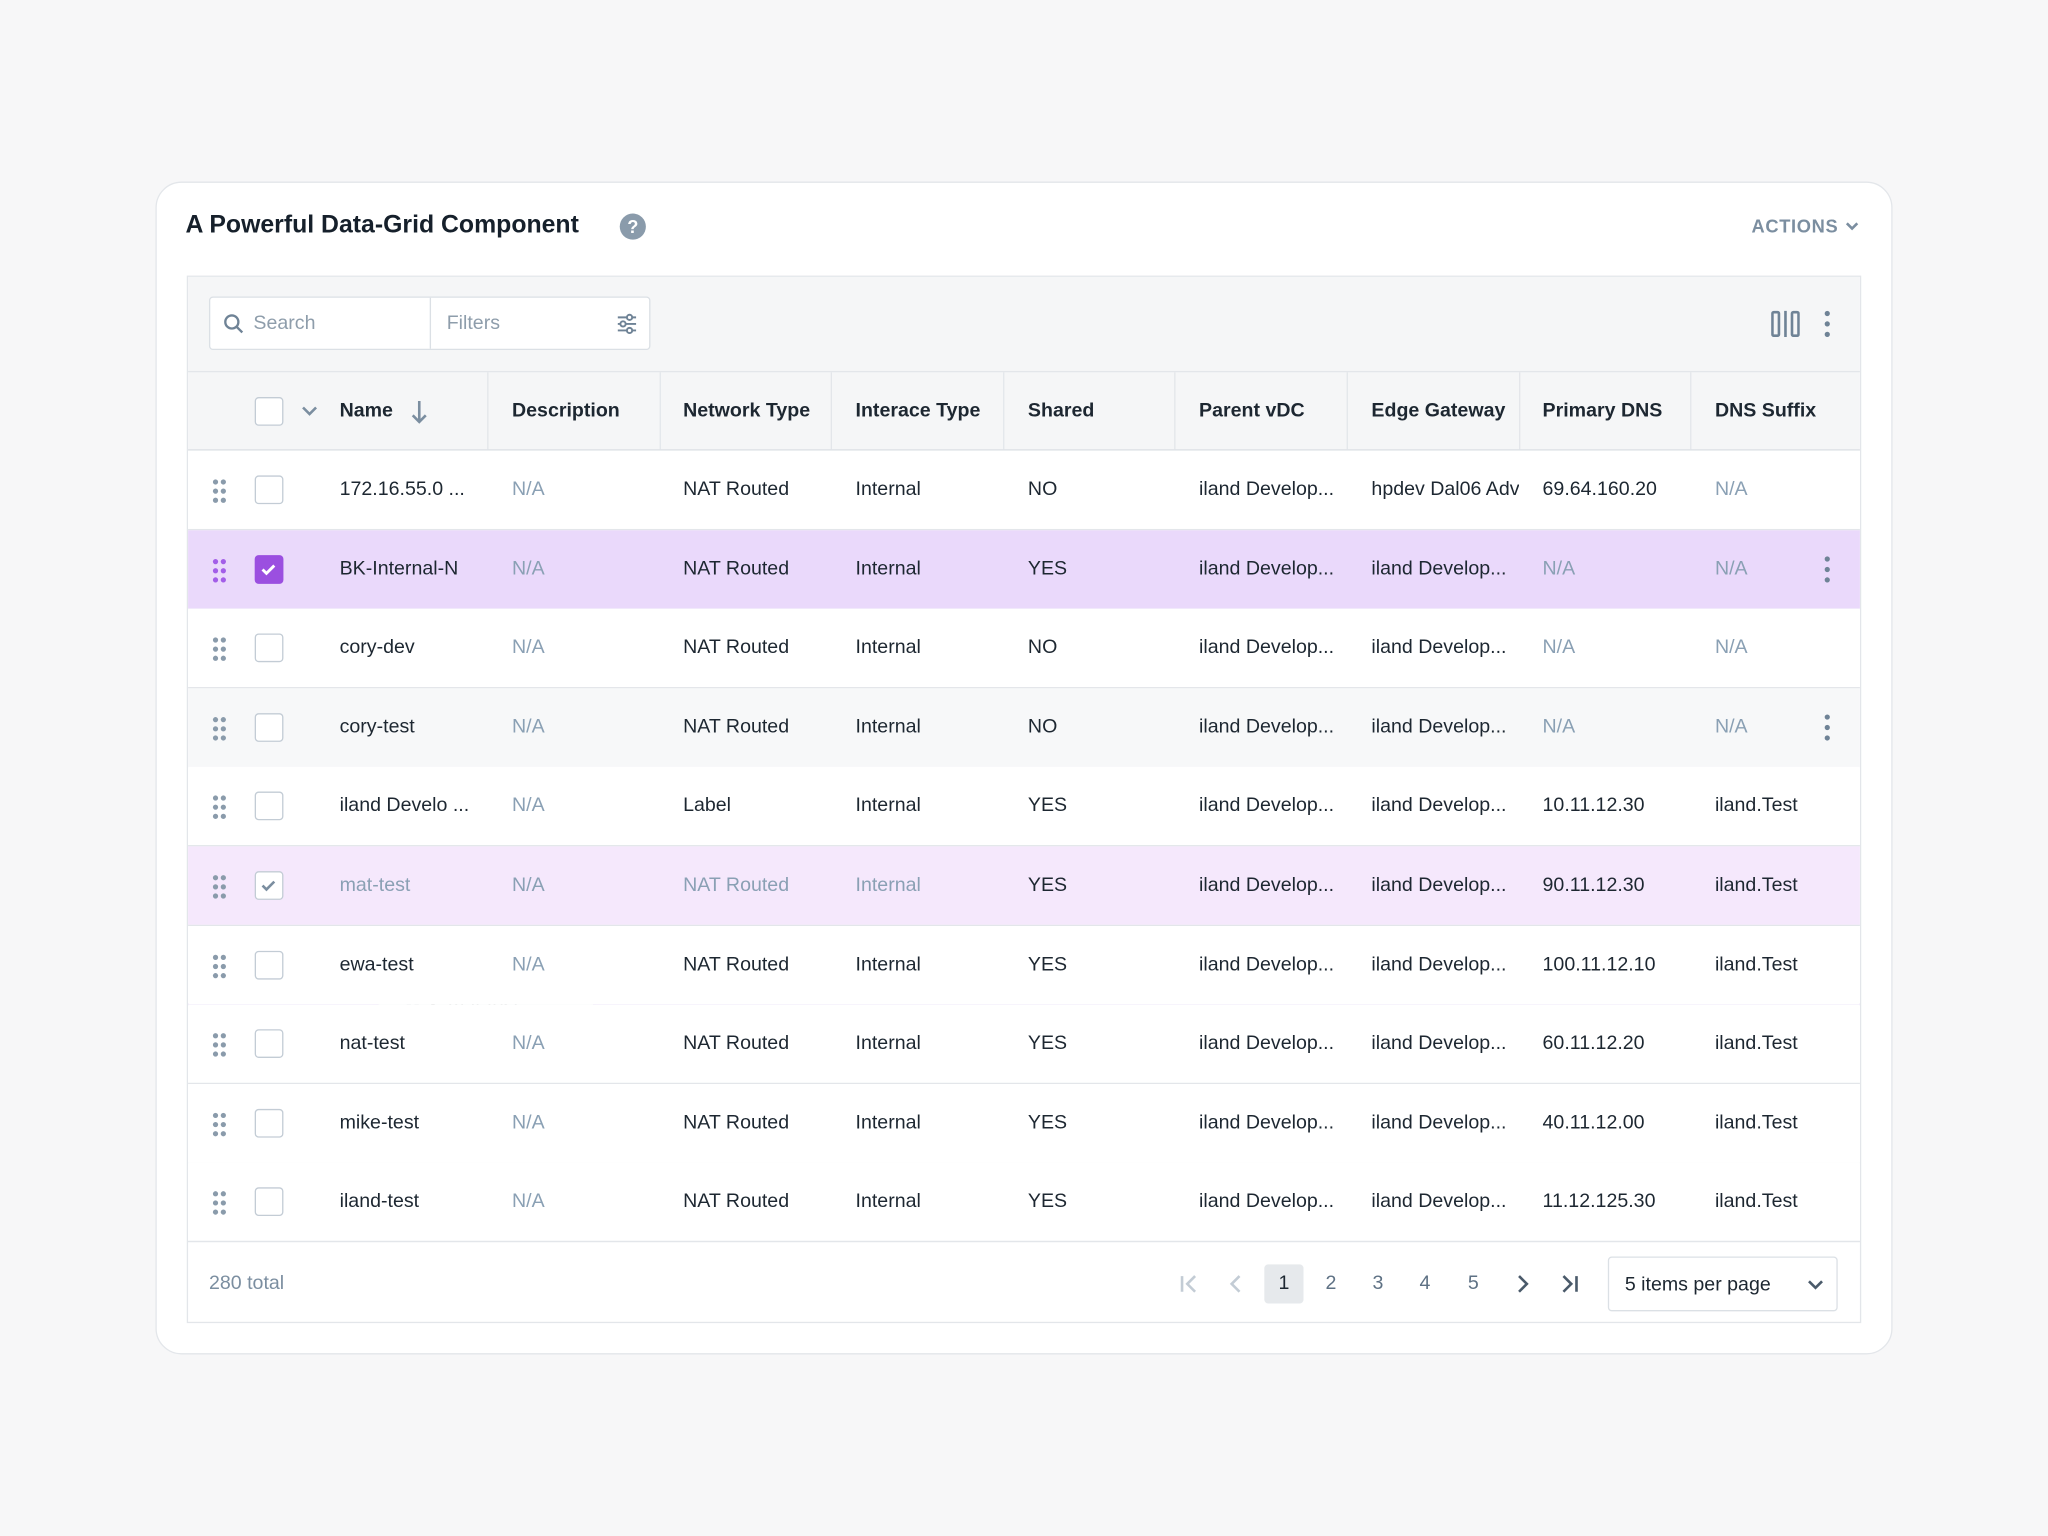  Describe the element at coordinates (1473, 1284) in the screenshot. I see `page-number: 5` at that location.